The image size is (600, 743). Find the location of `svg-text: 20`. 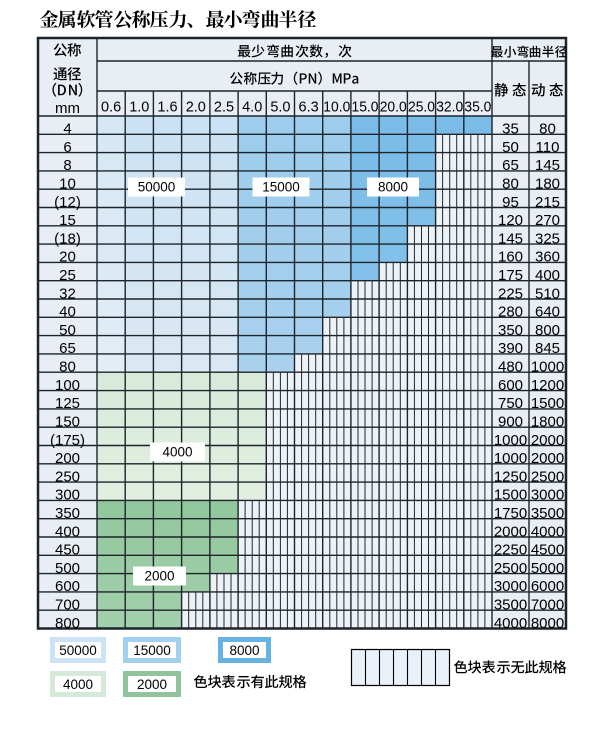

svg-text: 20 is located at coordinates (67, 257).